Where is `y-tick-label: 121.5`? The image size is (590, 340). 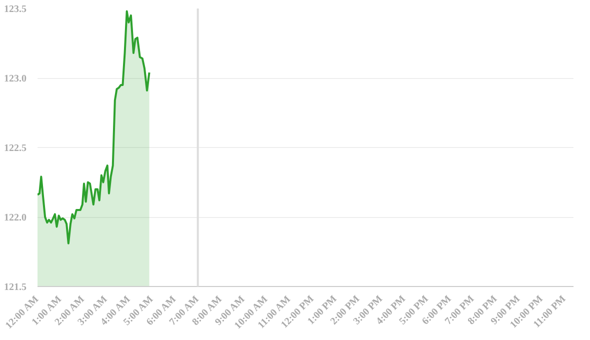
y-tick-label: 121.5 is located at coordinates (15, 287).